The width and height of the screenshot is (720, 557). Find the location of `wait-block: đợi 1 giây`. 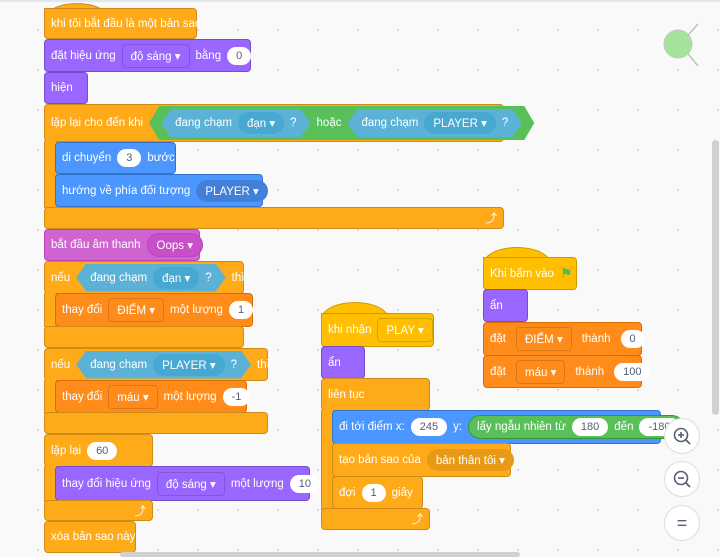

wait-block: đợi 1 giây is located at coordinates (377, 492).